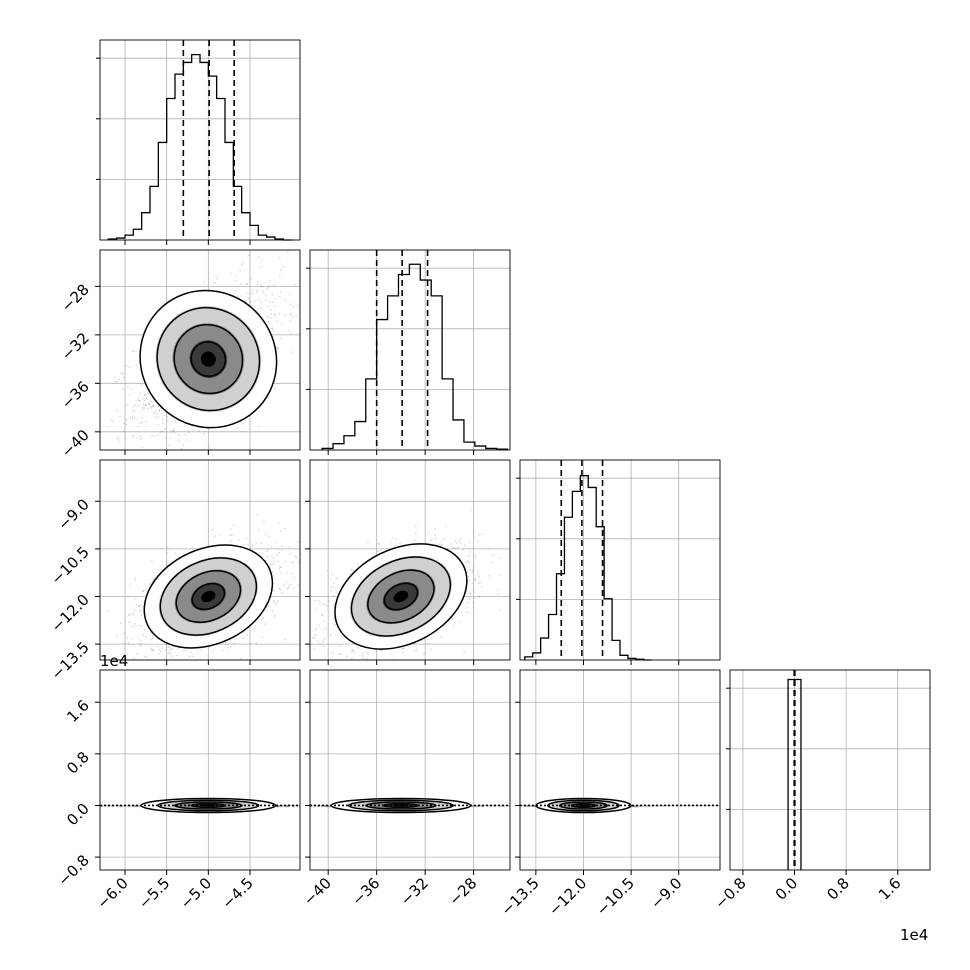 The height and width of the screenshot is (970, 970). Describe the element at coordinates (620, 770) in the screenshot. I see `panel-r3-c2` at that location.